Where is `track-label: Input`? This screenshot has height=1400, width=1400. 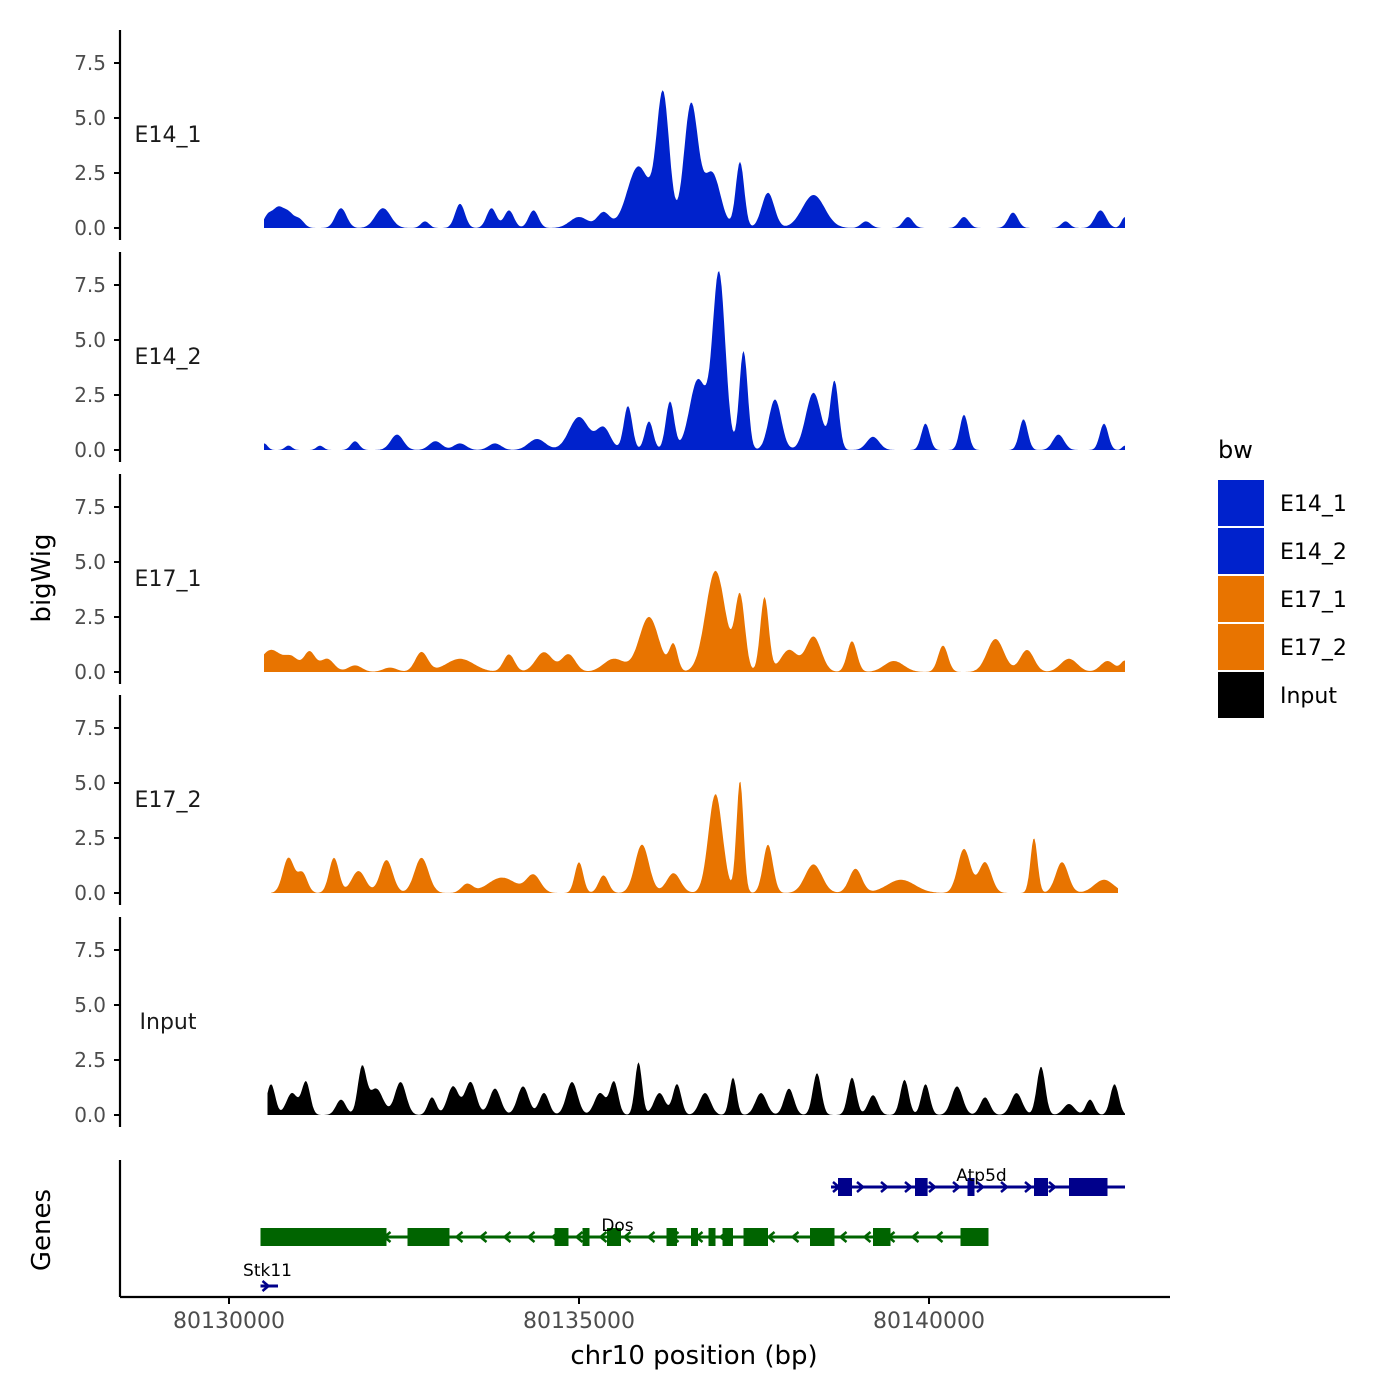
track-label: Input is located at coordinates (168, 1022).